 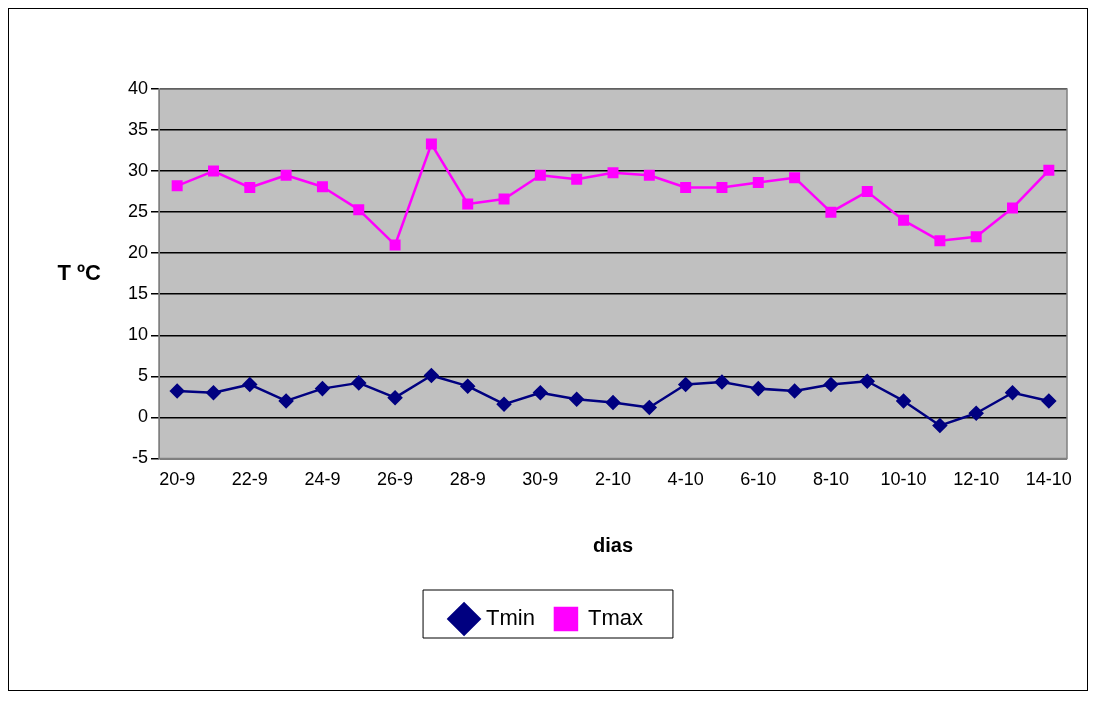 I want to click on y-tick-label: 15, so click(x=137, y=293).